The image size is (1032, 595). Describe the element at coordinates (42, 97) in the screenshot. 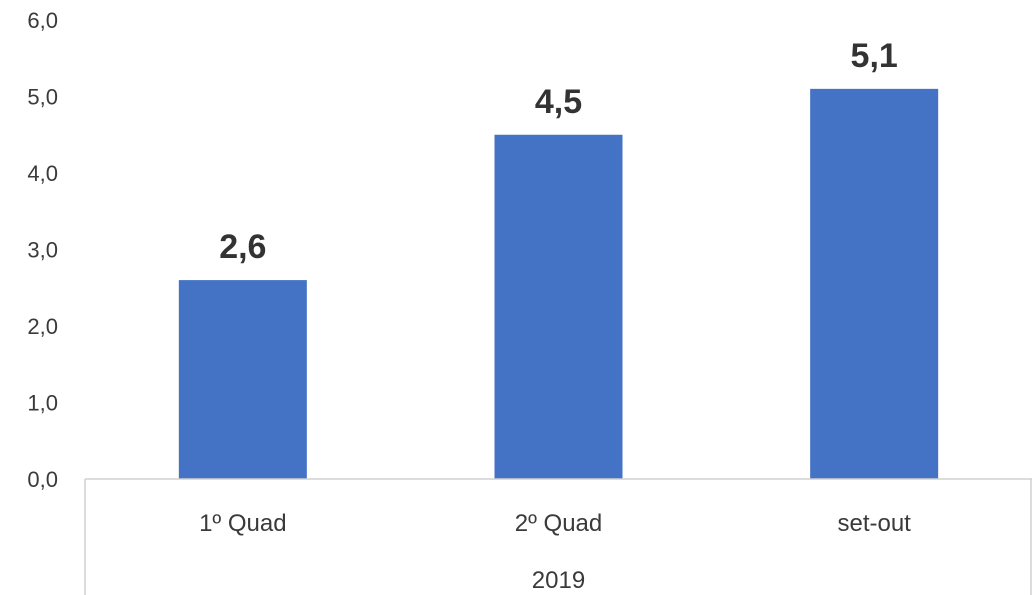

I see `y-tick-label: 5,0` at that location.